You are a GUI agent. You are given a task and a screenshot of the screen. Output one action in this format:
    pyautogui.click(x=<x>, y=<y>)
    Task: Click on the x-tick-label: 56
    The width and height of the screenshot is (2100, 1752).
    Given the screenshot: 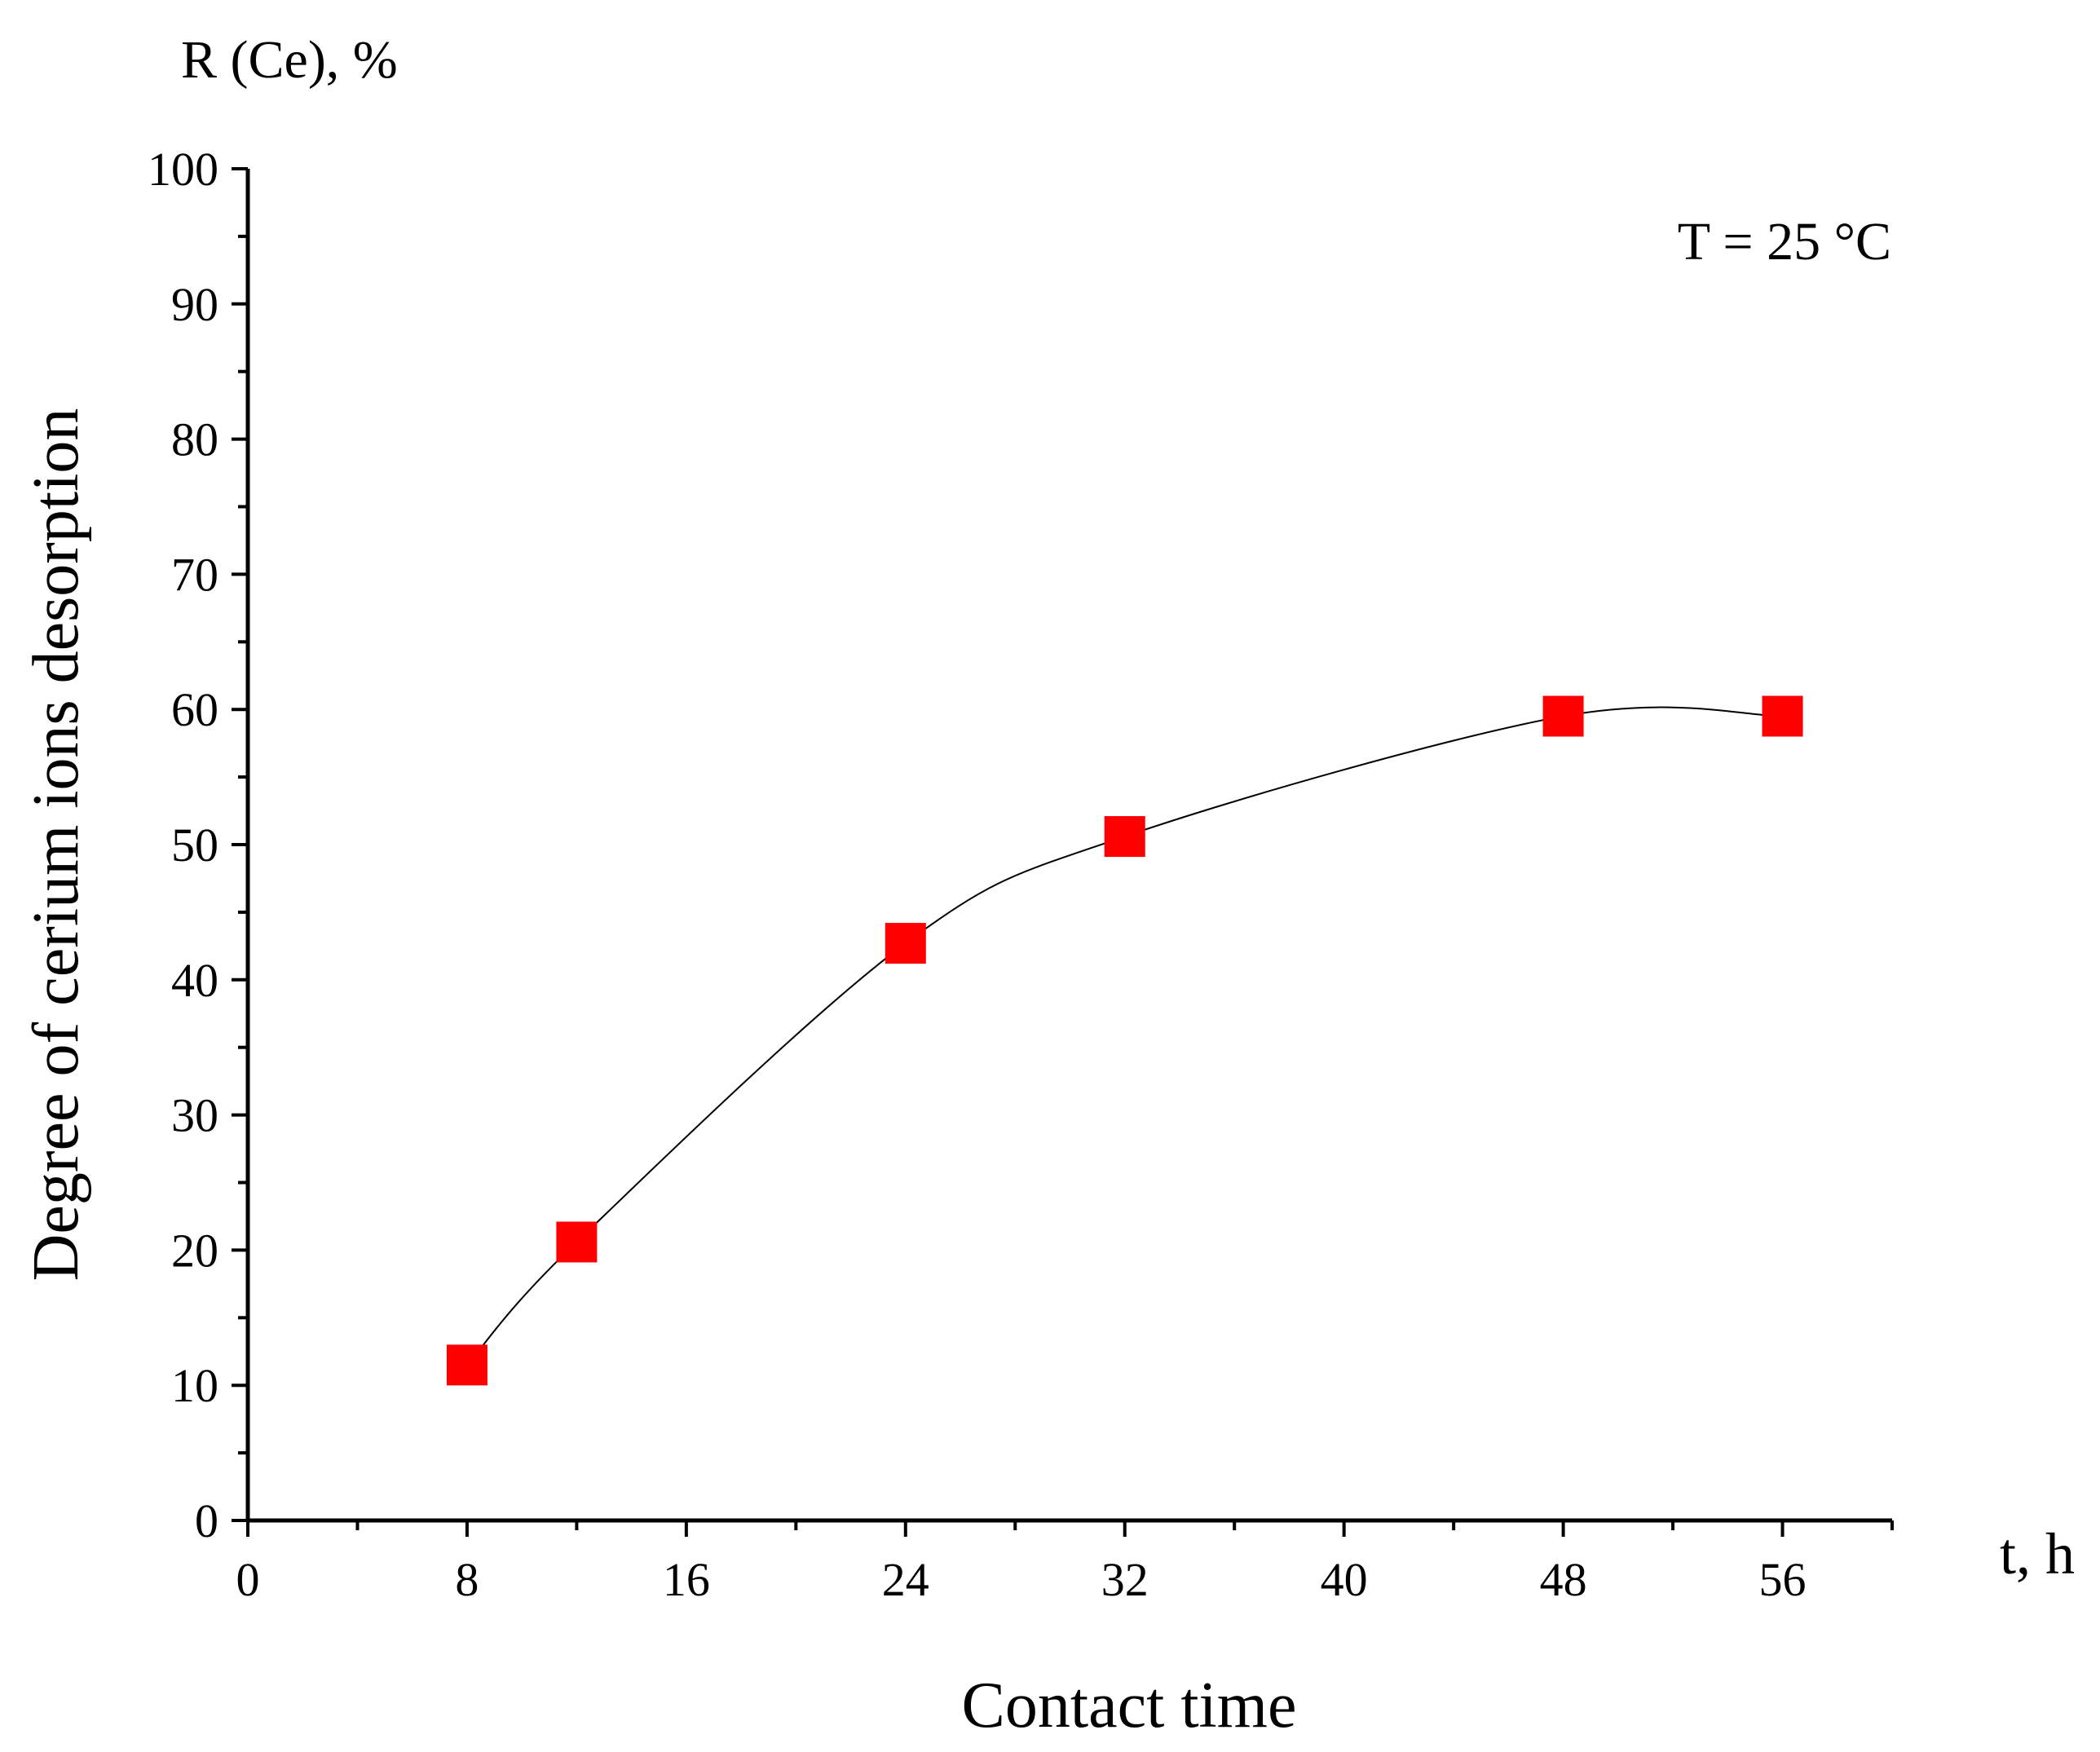 What is the action you would take?
    pyautogui.click(x=1783, y=1579)
    